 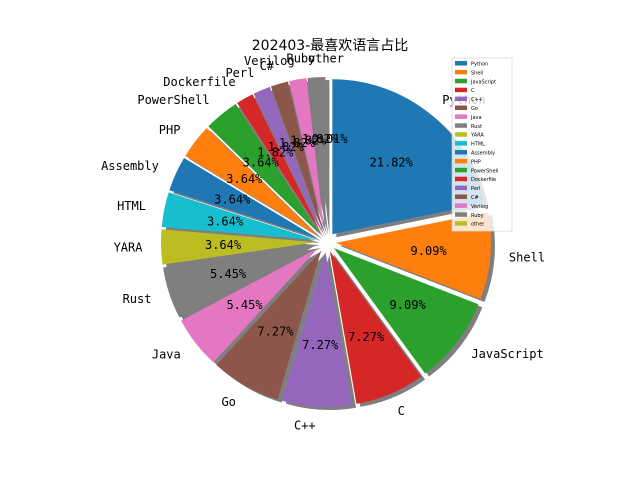 I want to click on percent-label-javascript: 9.09%, so click(x=408, y=305).